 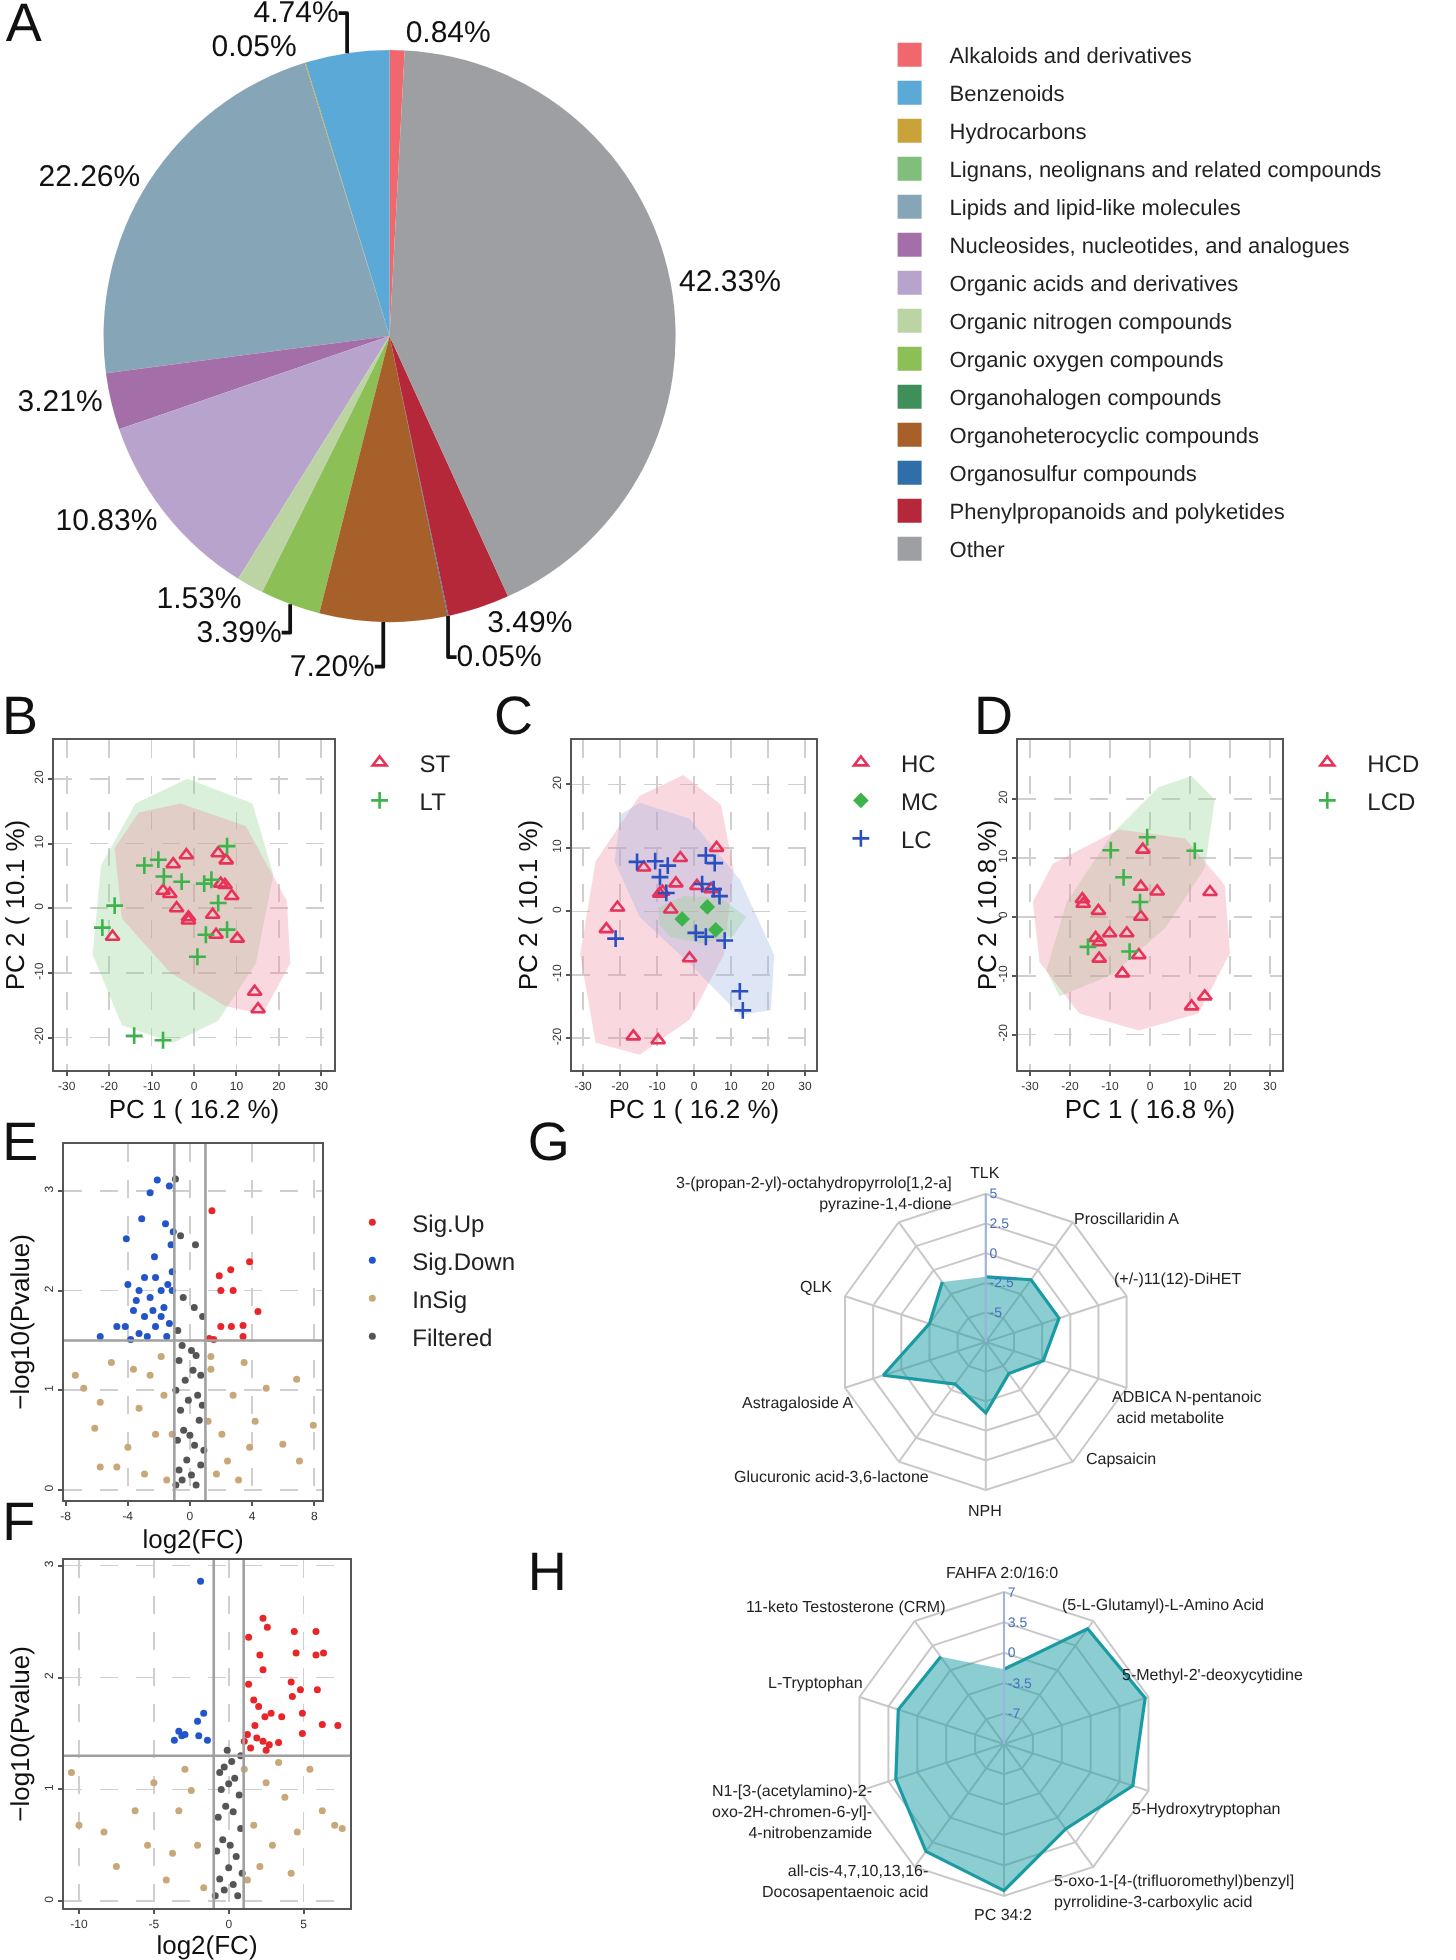 I want to click on legend-label: Organic nitrogen compounds, so click(x=1091, y=323).